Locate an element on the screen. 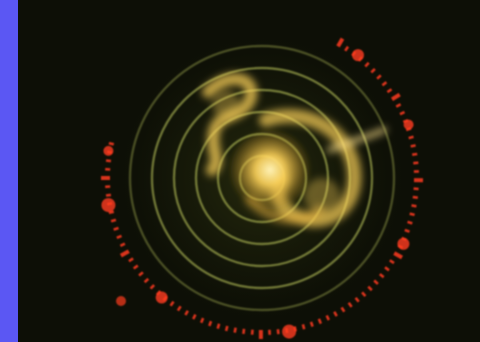 The height and width of the screenshot is (342, 480). echo-core is located at coordinates (270, 170).